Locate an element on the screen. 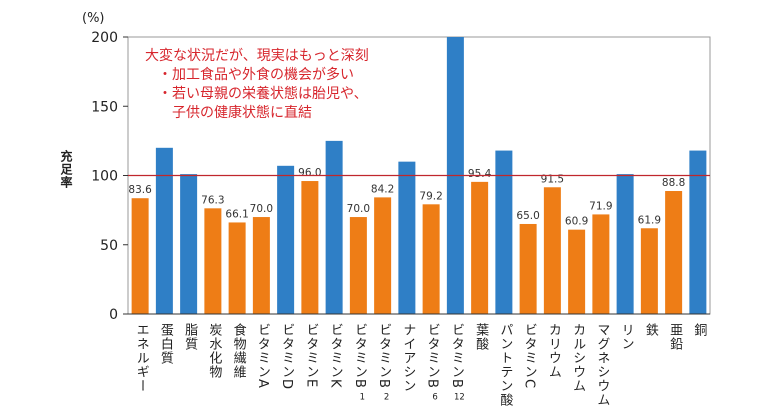 This screenshot has width=765, height=419. x-tick-label: 鉄 is located at coordinates (651, 330).